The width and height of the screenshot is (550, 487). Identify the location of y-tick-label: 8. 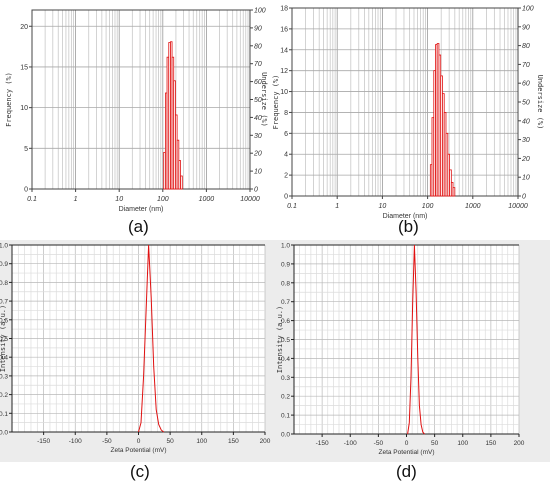
(286, 113).